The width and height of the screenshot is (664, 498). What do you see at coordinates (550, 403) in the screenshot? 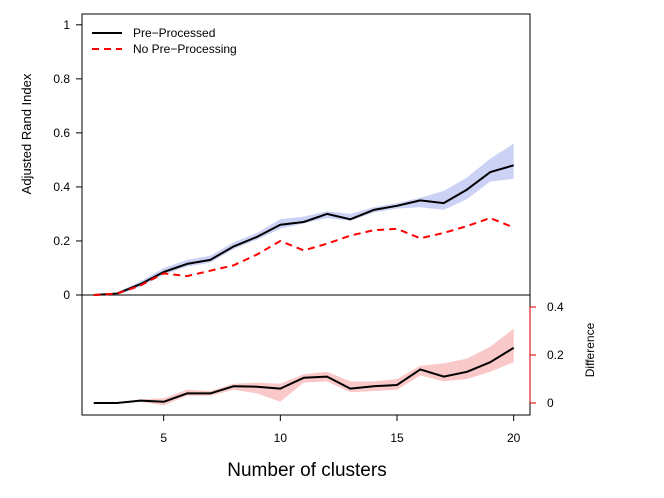
I see `right-y-tick-label: 0` at bounding box center [550, 403].